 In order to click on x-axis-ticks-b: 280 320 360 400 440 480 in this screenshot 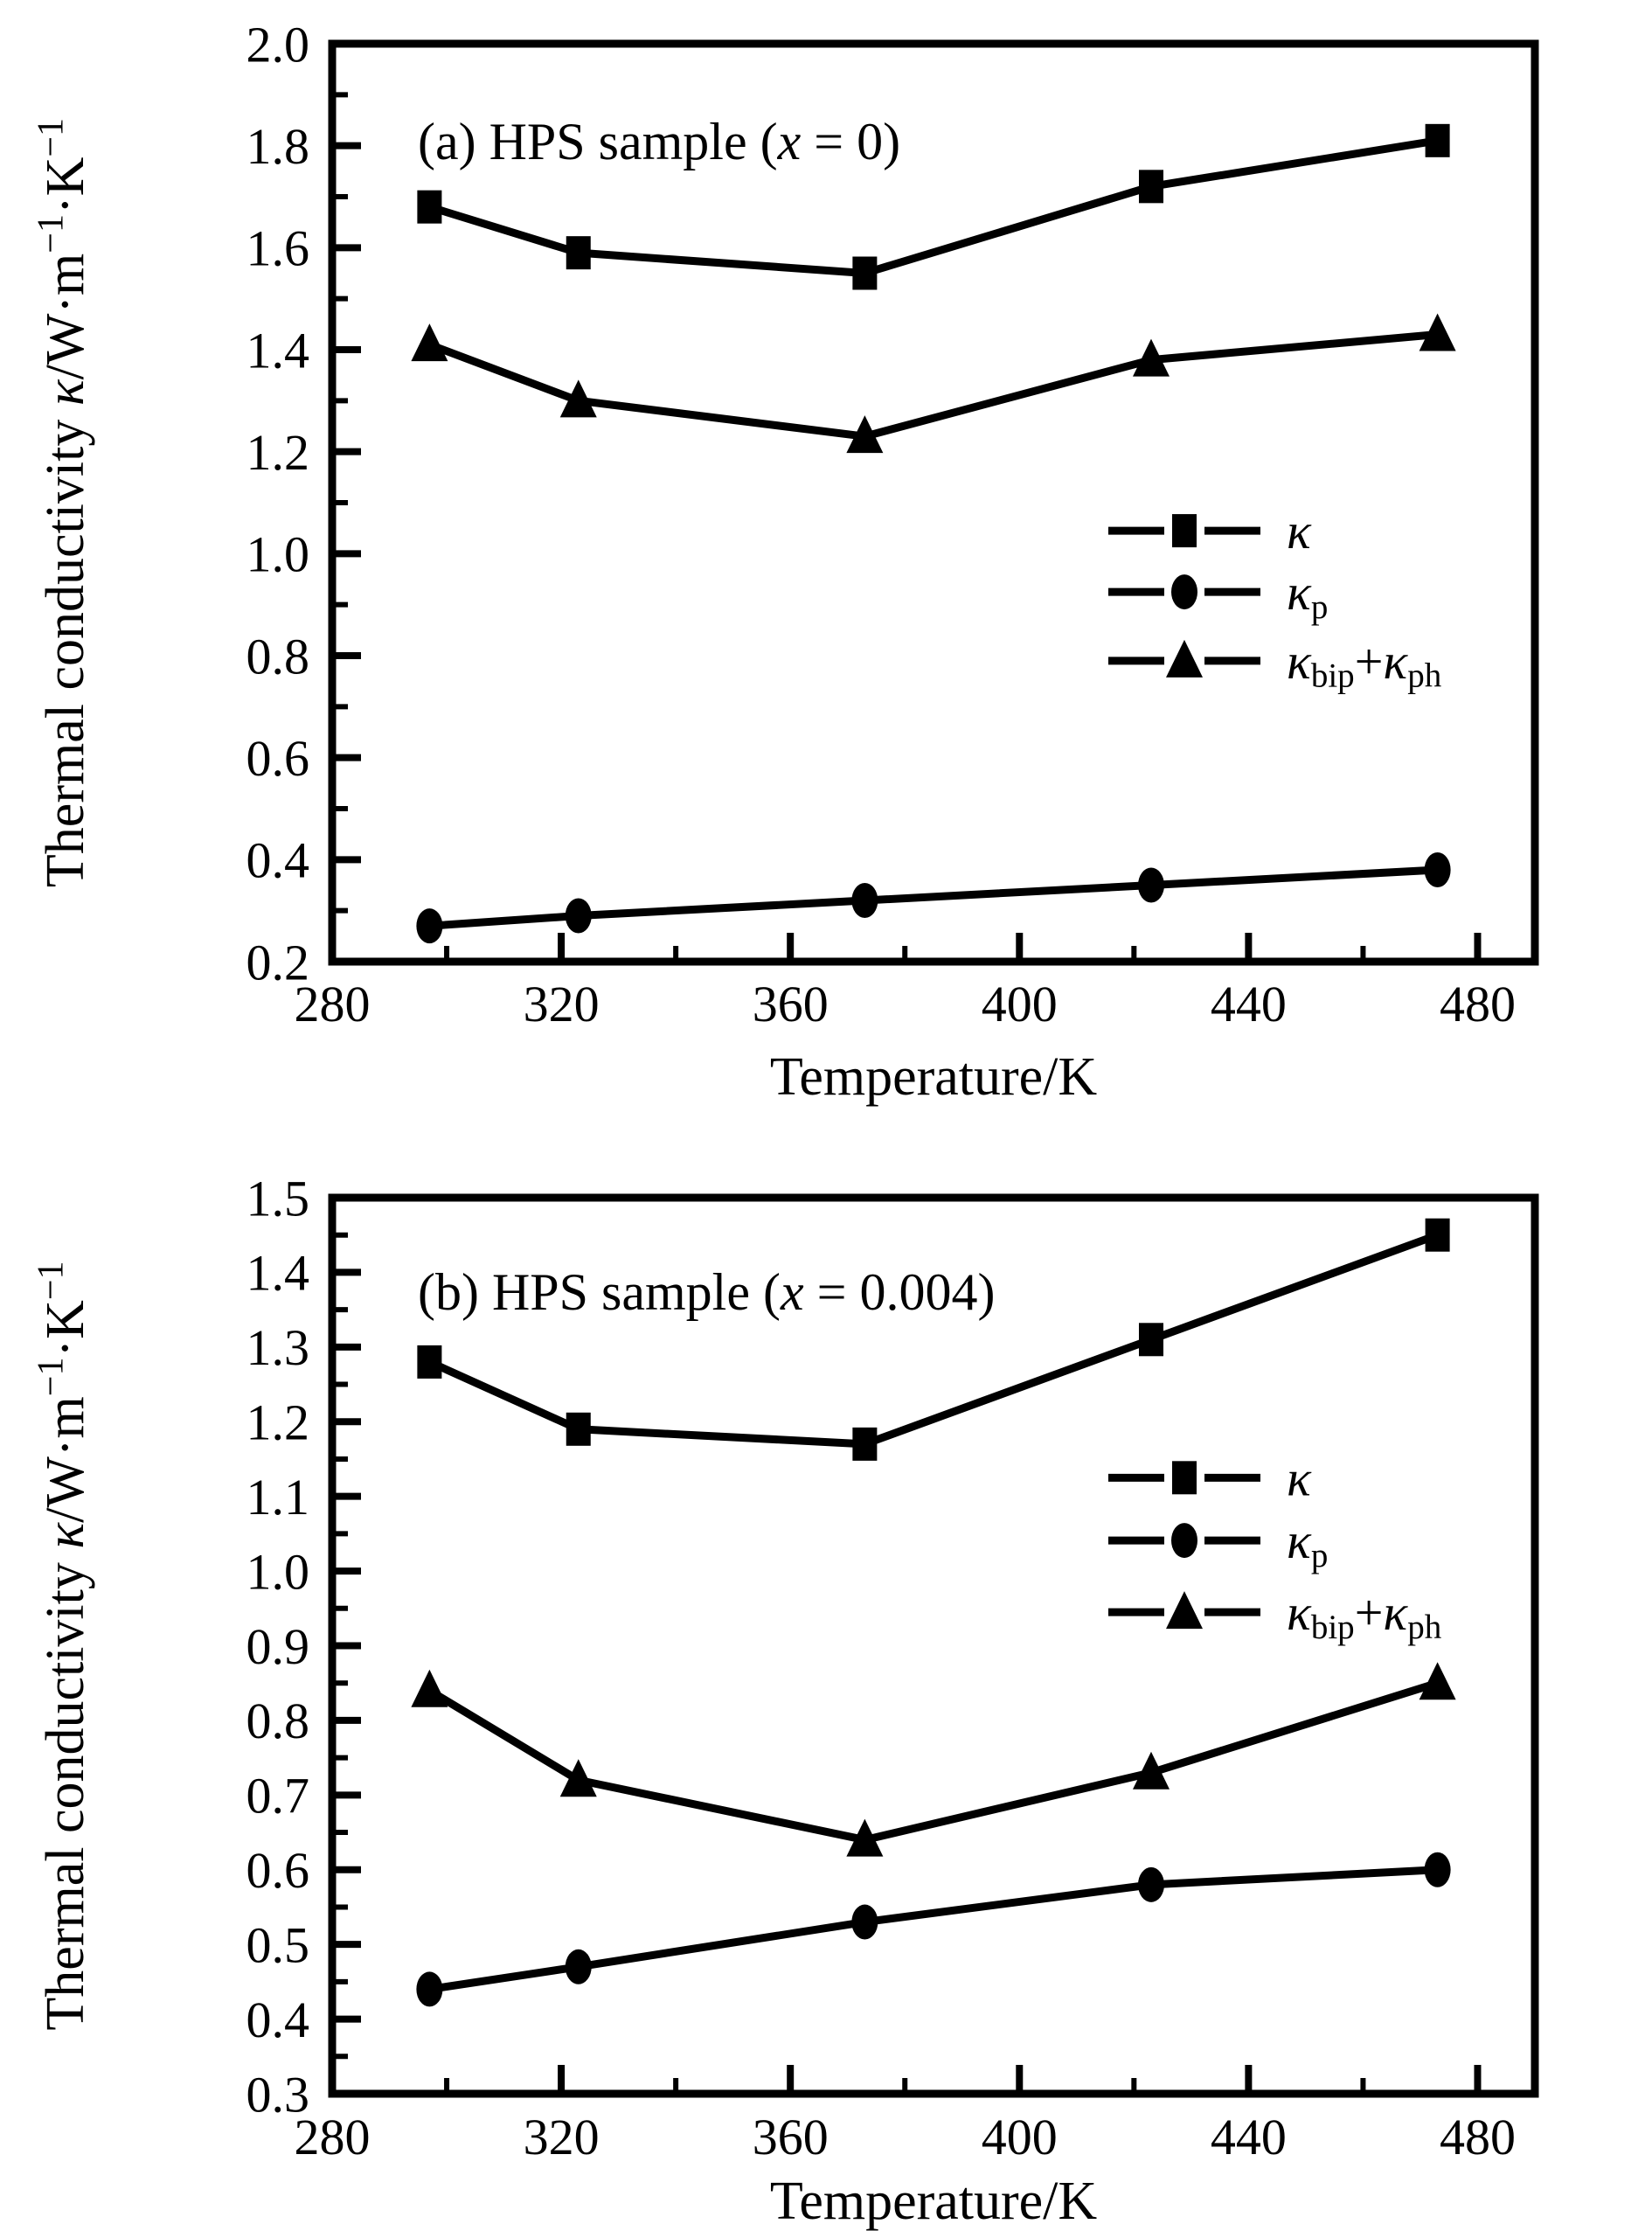, I will do `click(906, 2115)`.